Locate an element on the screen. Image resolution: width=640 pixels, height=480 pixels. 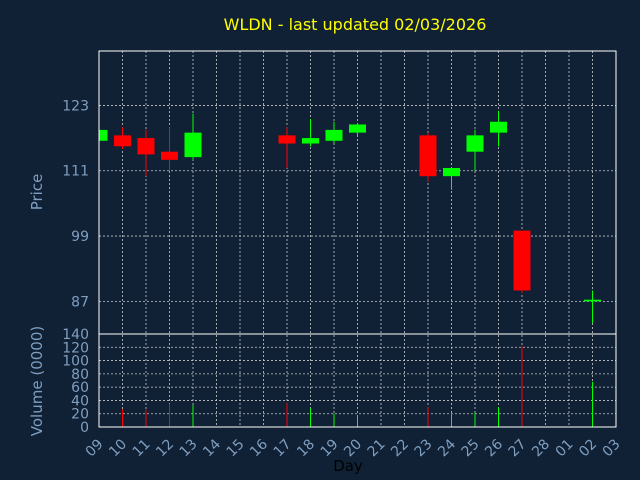
x-tick-label: 22 is located at coordinates (400, 448).